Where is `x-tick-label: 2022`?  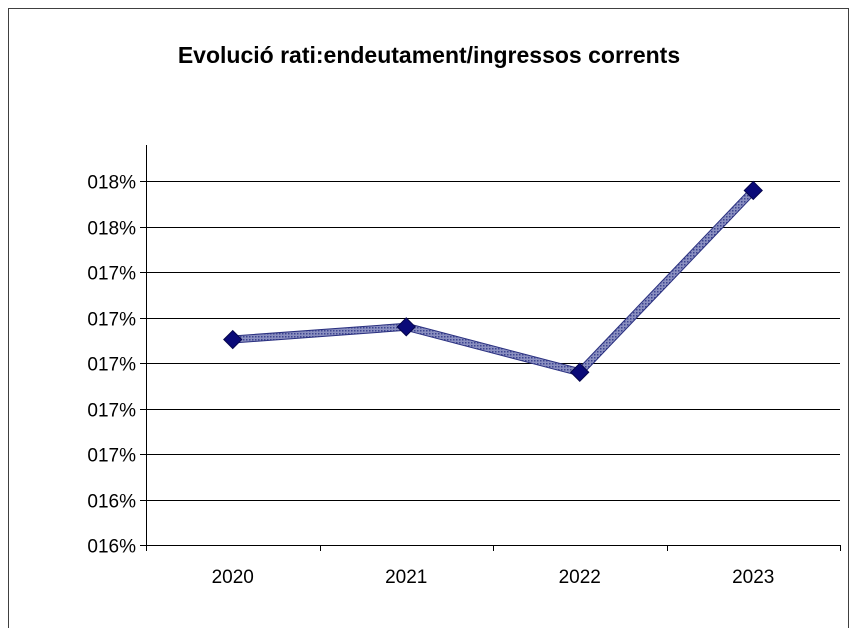
x-tick-label: 2022 is located at coordinates (580, 577).